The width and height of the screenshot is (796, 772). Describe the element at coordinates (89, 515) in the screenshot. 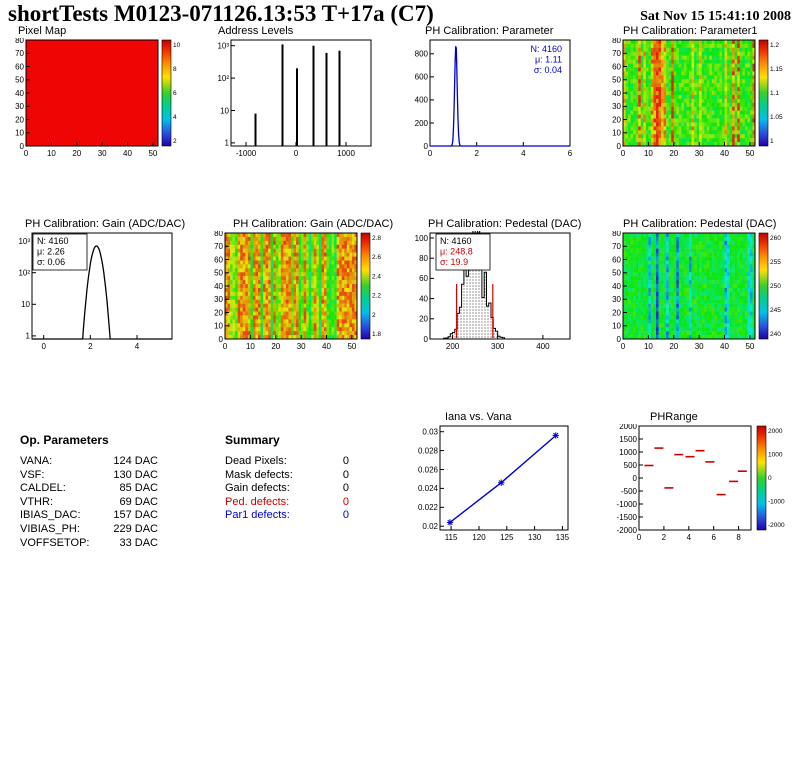

I see `op-param-row: IBIAS_DAC: 157 DAC` at that location.